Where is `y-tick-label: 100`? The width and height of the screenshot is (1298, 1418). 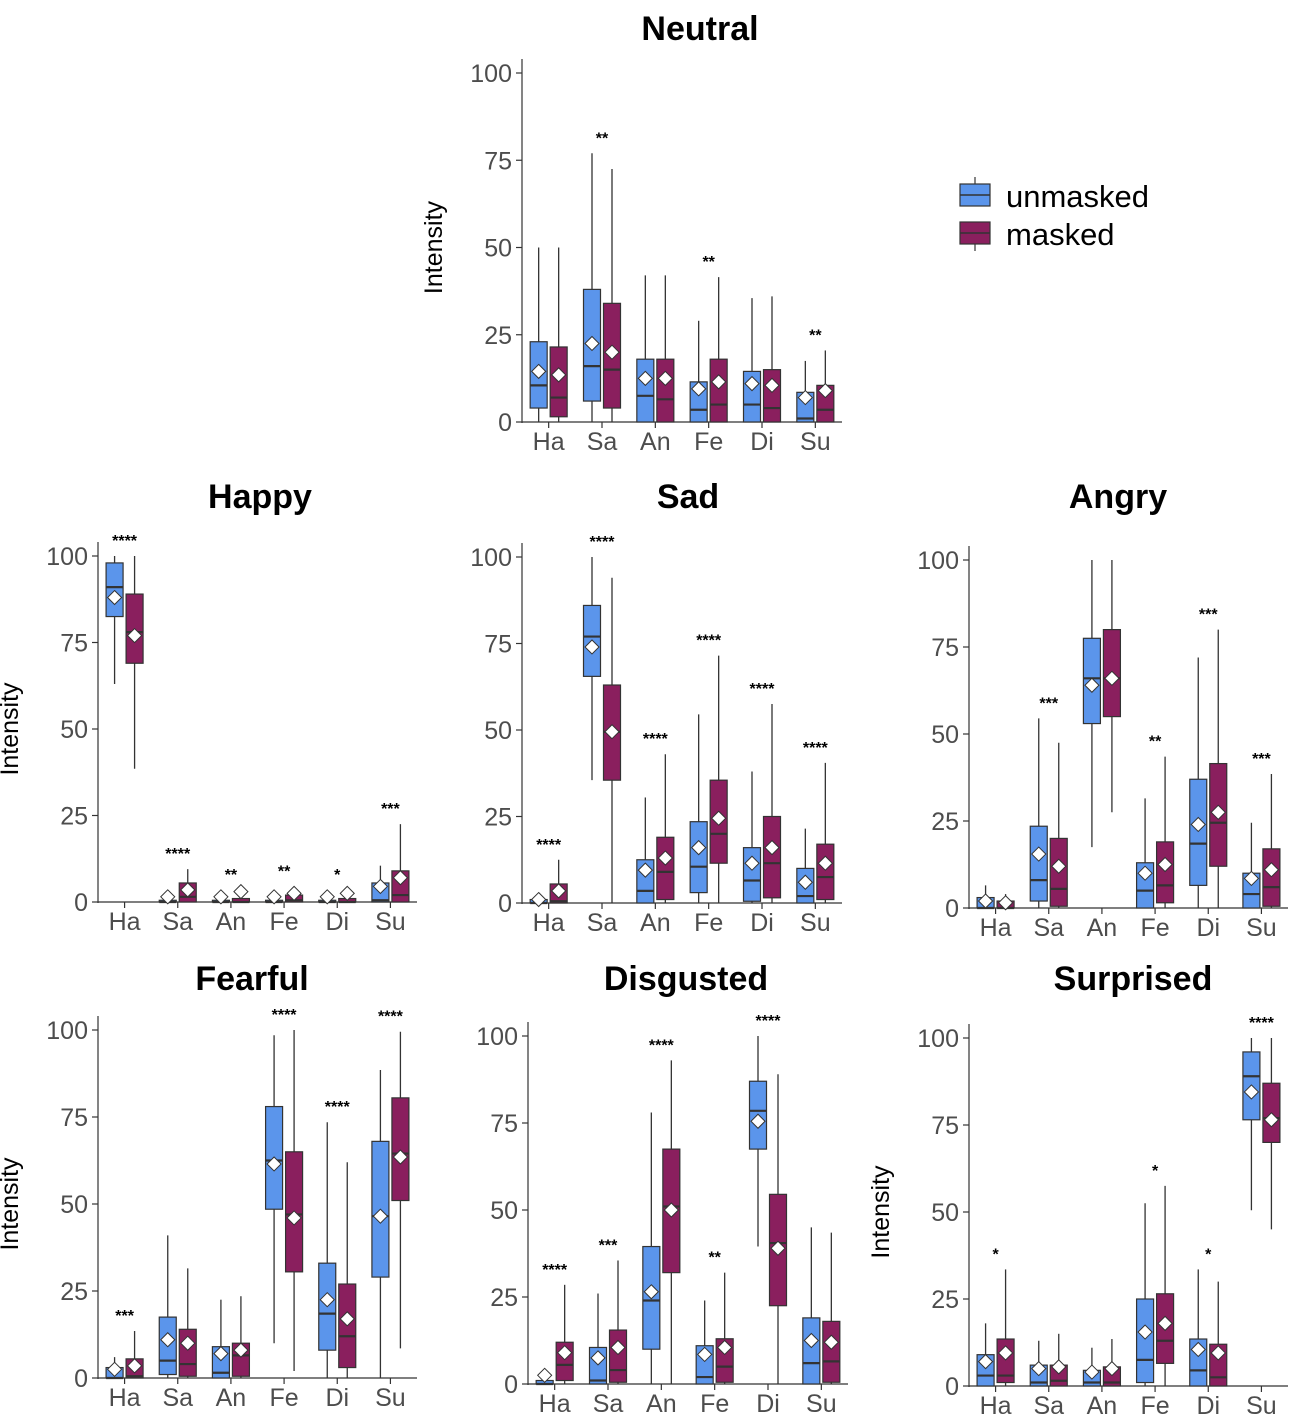 y-tick-label: 100 is located at coordinates (491, 74).